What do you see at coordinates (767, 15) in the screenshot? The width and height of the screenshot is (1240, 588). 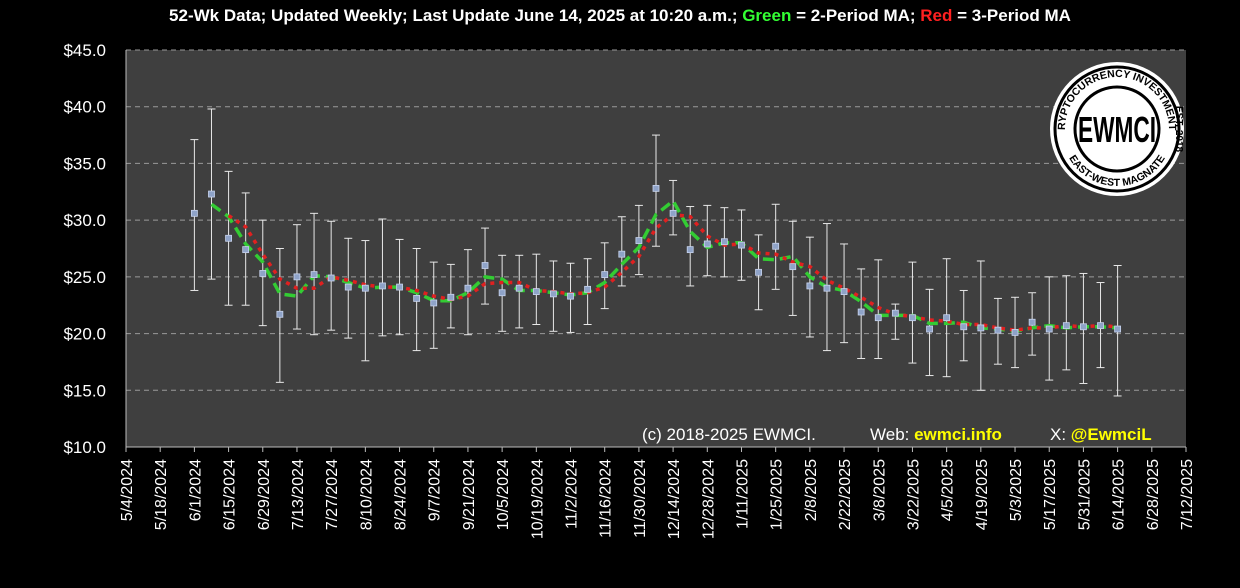 I see `title-green-word: Green` at bounding box center [767, 15].